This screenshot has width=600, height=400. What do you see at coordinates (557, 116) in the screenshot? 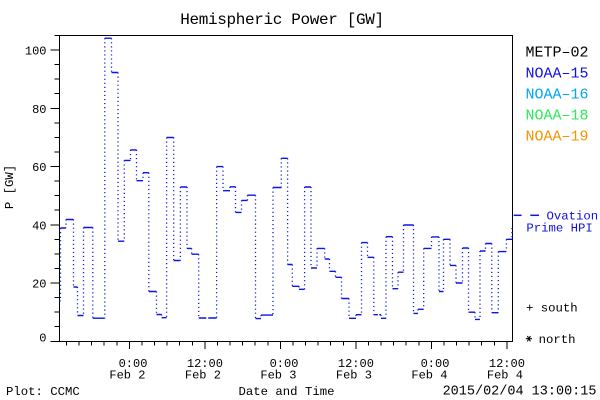
I see `svg-text: NOAA–18` at bounding box center [557, 116].